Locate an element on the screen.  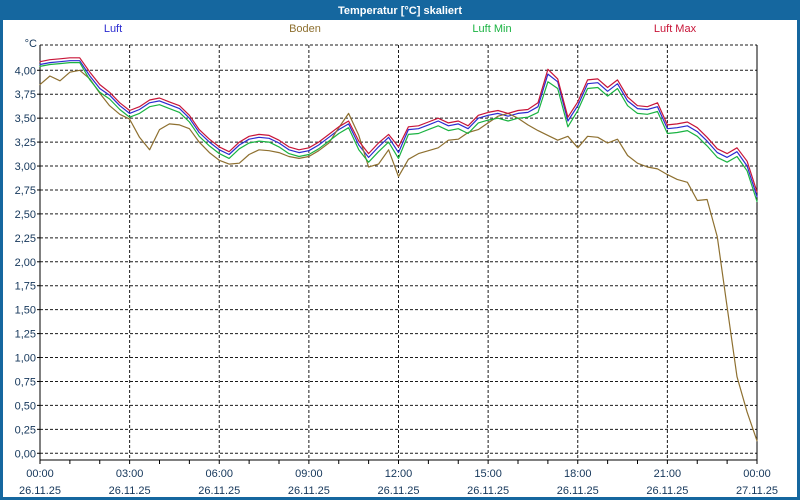
svg-text: 18:00 is located at coordinates (578, 474).